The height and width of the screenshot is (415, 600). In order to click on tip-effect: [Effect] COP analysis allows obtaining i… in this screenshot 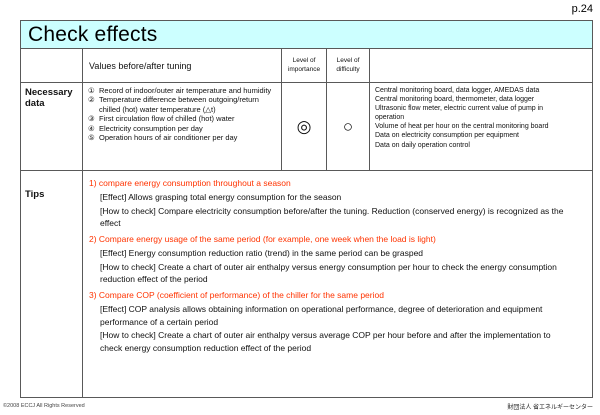, I will do `click(321, 315)`.